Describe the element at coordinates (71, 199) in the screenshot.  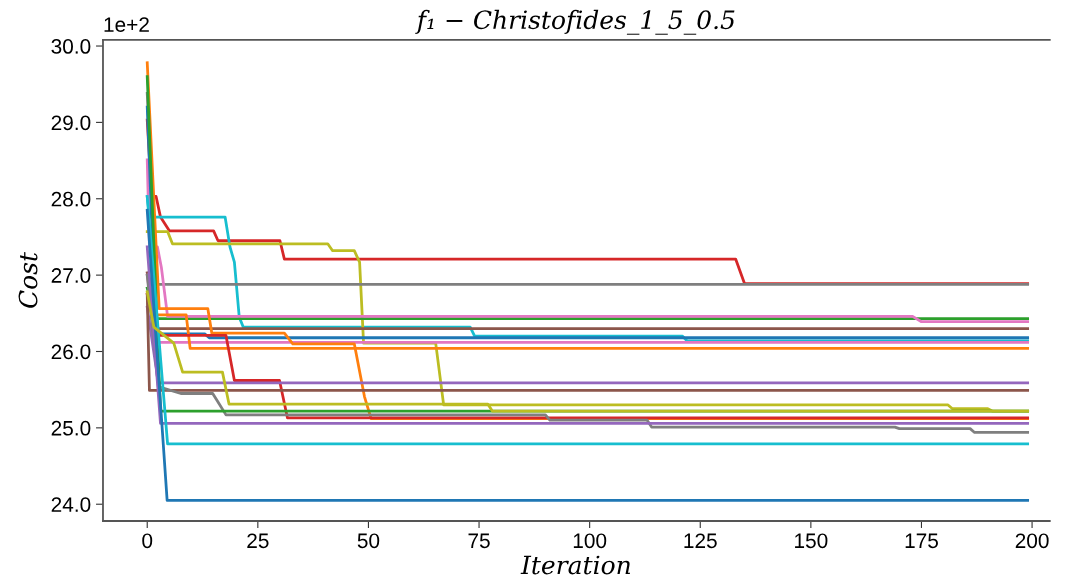
I see `y-tick-label: 28.0` at that location.